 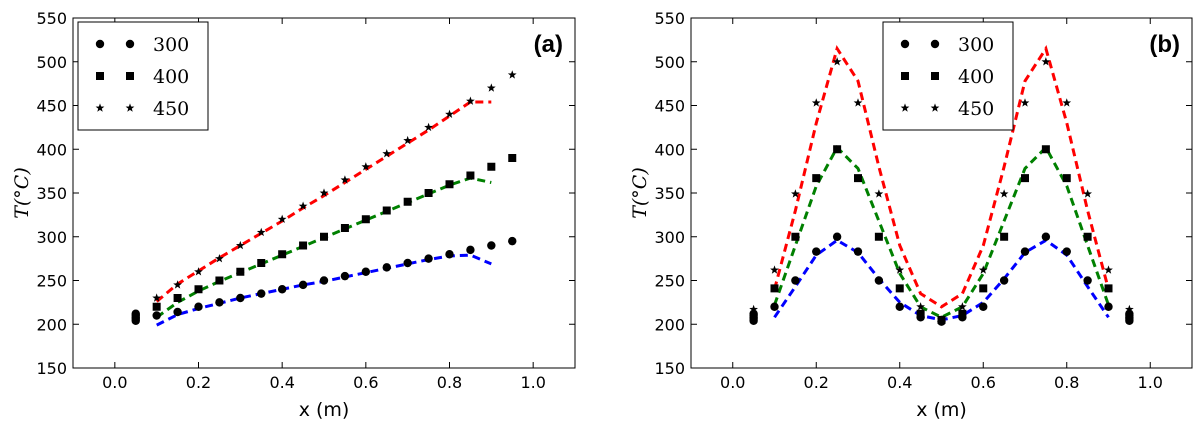 What do you see at coordinates (548, 44) in the screenshot?
I see `panel-label: (a)` at bounding box center [548, 44].